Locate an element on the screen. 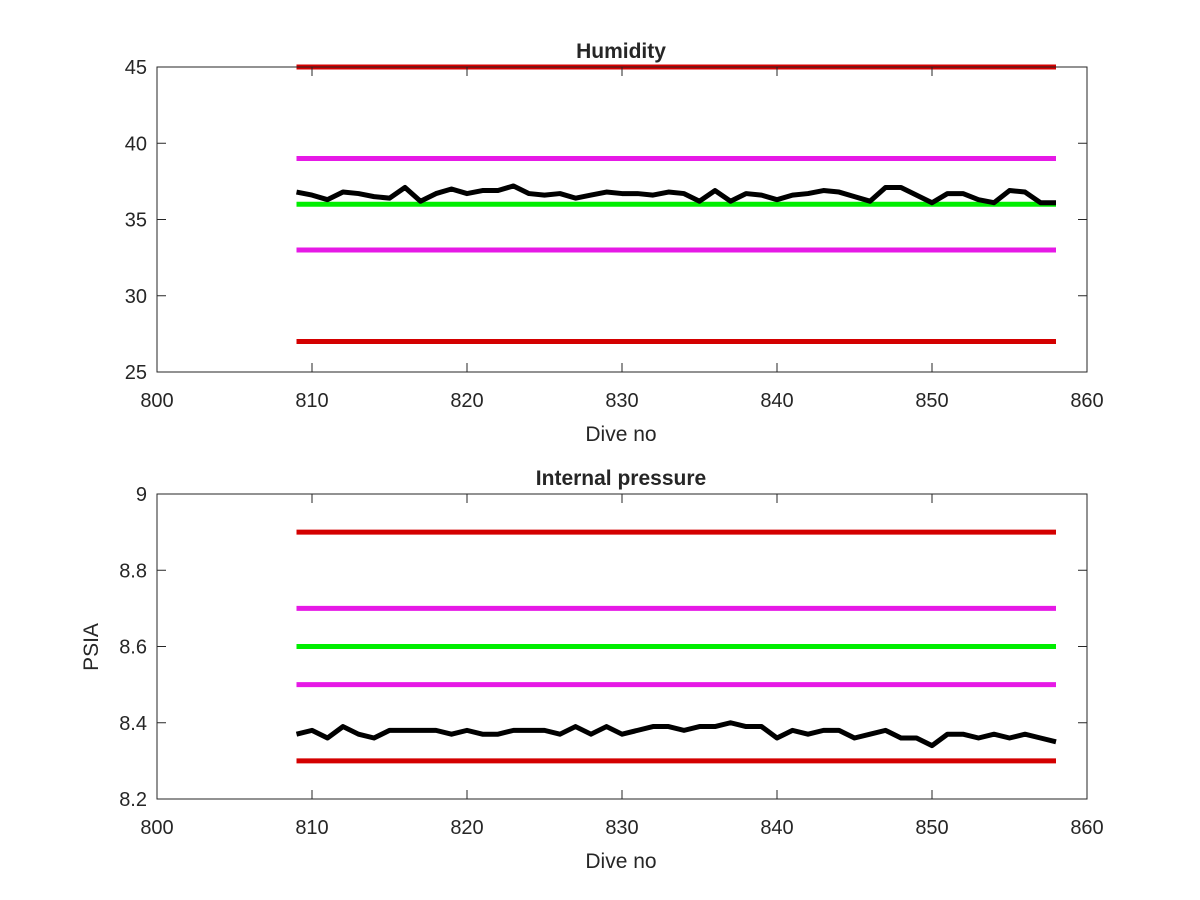 This screenshot has height=900, width=1200. pressure-y-tick-label: 8.2 is located at coordinates (133, 800).